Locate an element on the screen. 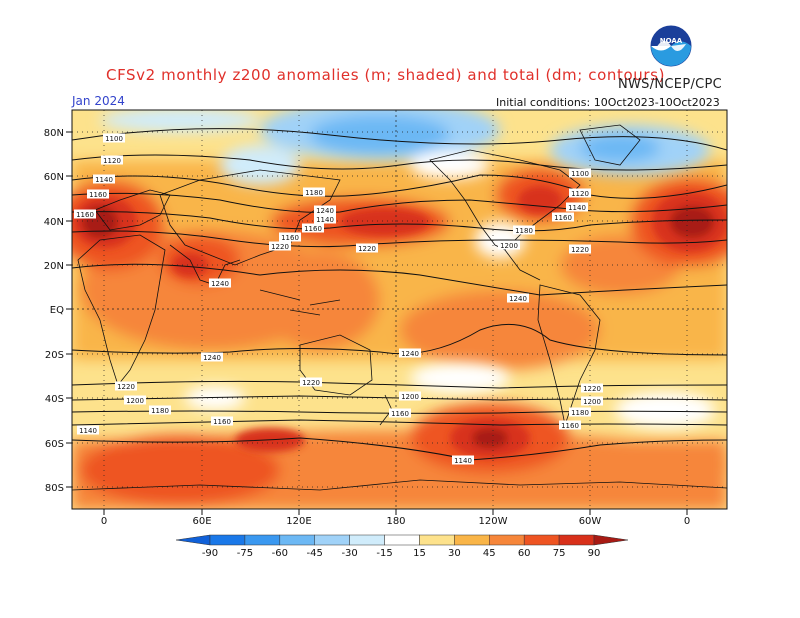 The image size is (800, 618). colorbar-label: 90 is located at coordinates (594, 553).